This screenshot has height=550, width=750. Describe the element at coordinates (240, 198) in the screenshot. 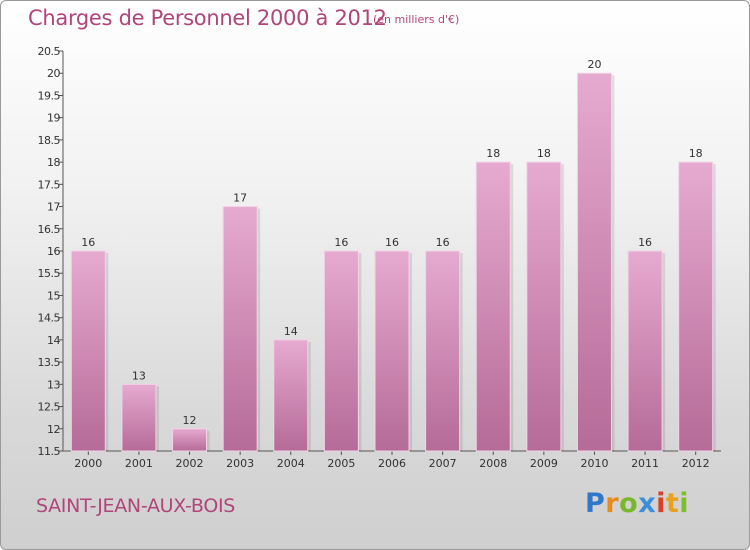

I see `bar-value-label: 17` at that location.